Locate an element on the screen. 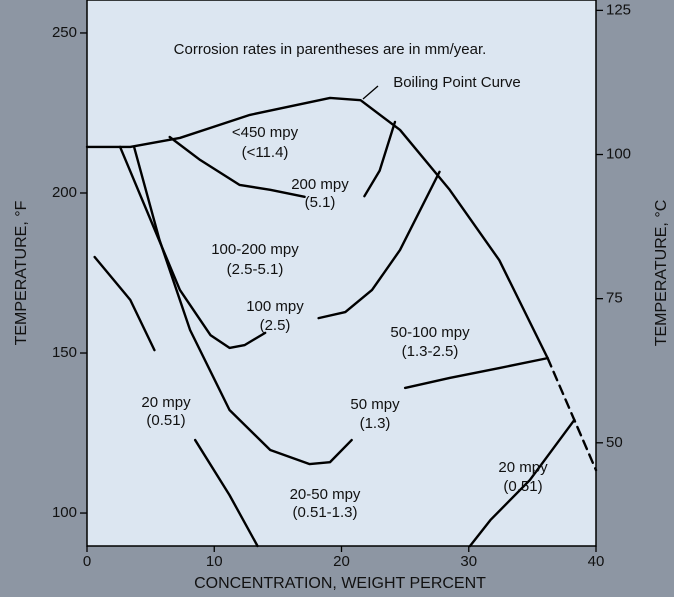 The height and width of the screenshot is (597, 674). y2-tick-label: 125 is located at coordinates (618, 9).